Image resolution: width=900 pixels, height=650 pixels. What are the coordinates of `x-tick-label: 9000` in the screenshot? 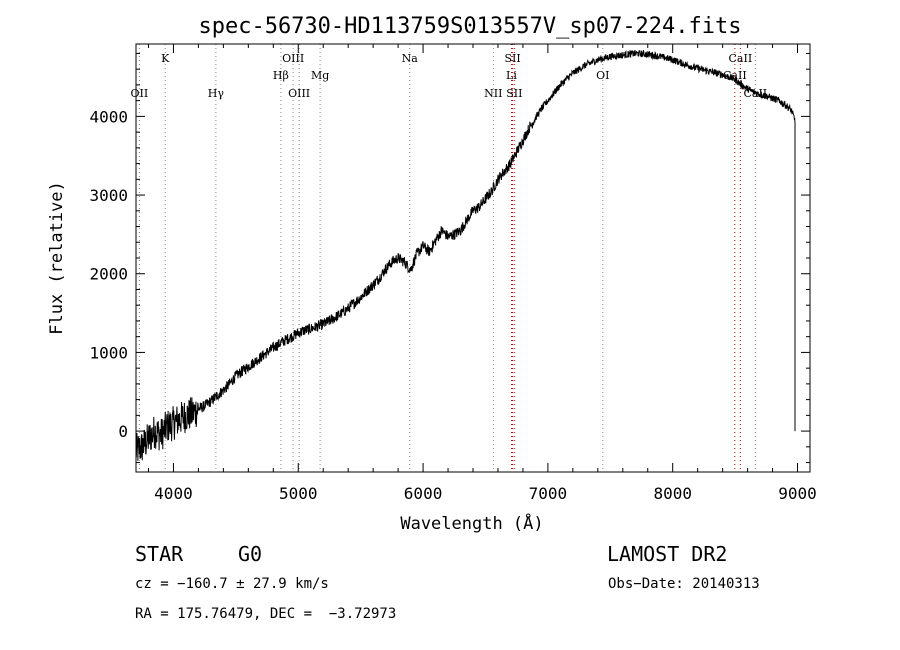 It's located at (797, 493).